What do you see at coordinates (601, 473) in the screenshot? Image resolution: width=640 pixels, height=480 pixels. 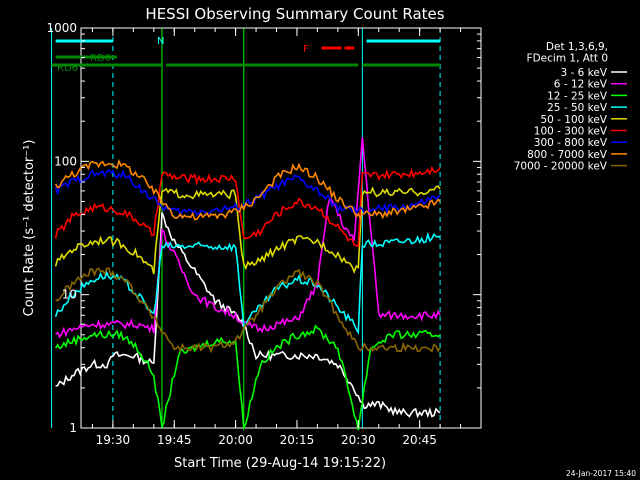 I see `footer-date: 24-Jan-2017 15:40` at bounding box center [601, 473].